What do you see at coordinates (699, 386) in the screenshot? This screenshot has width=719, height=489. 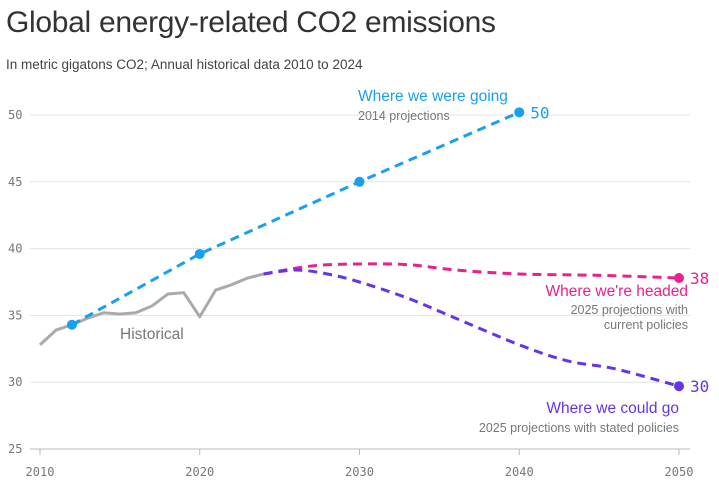 I see `end-value-label: 30` at bounding box center [699, 386].